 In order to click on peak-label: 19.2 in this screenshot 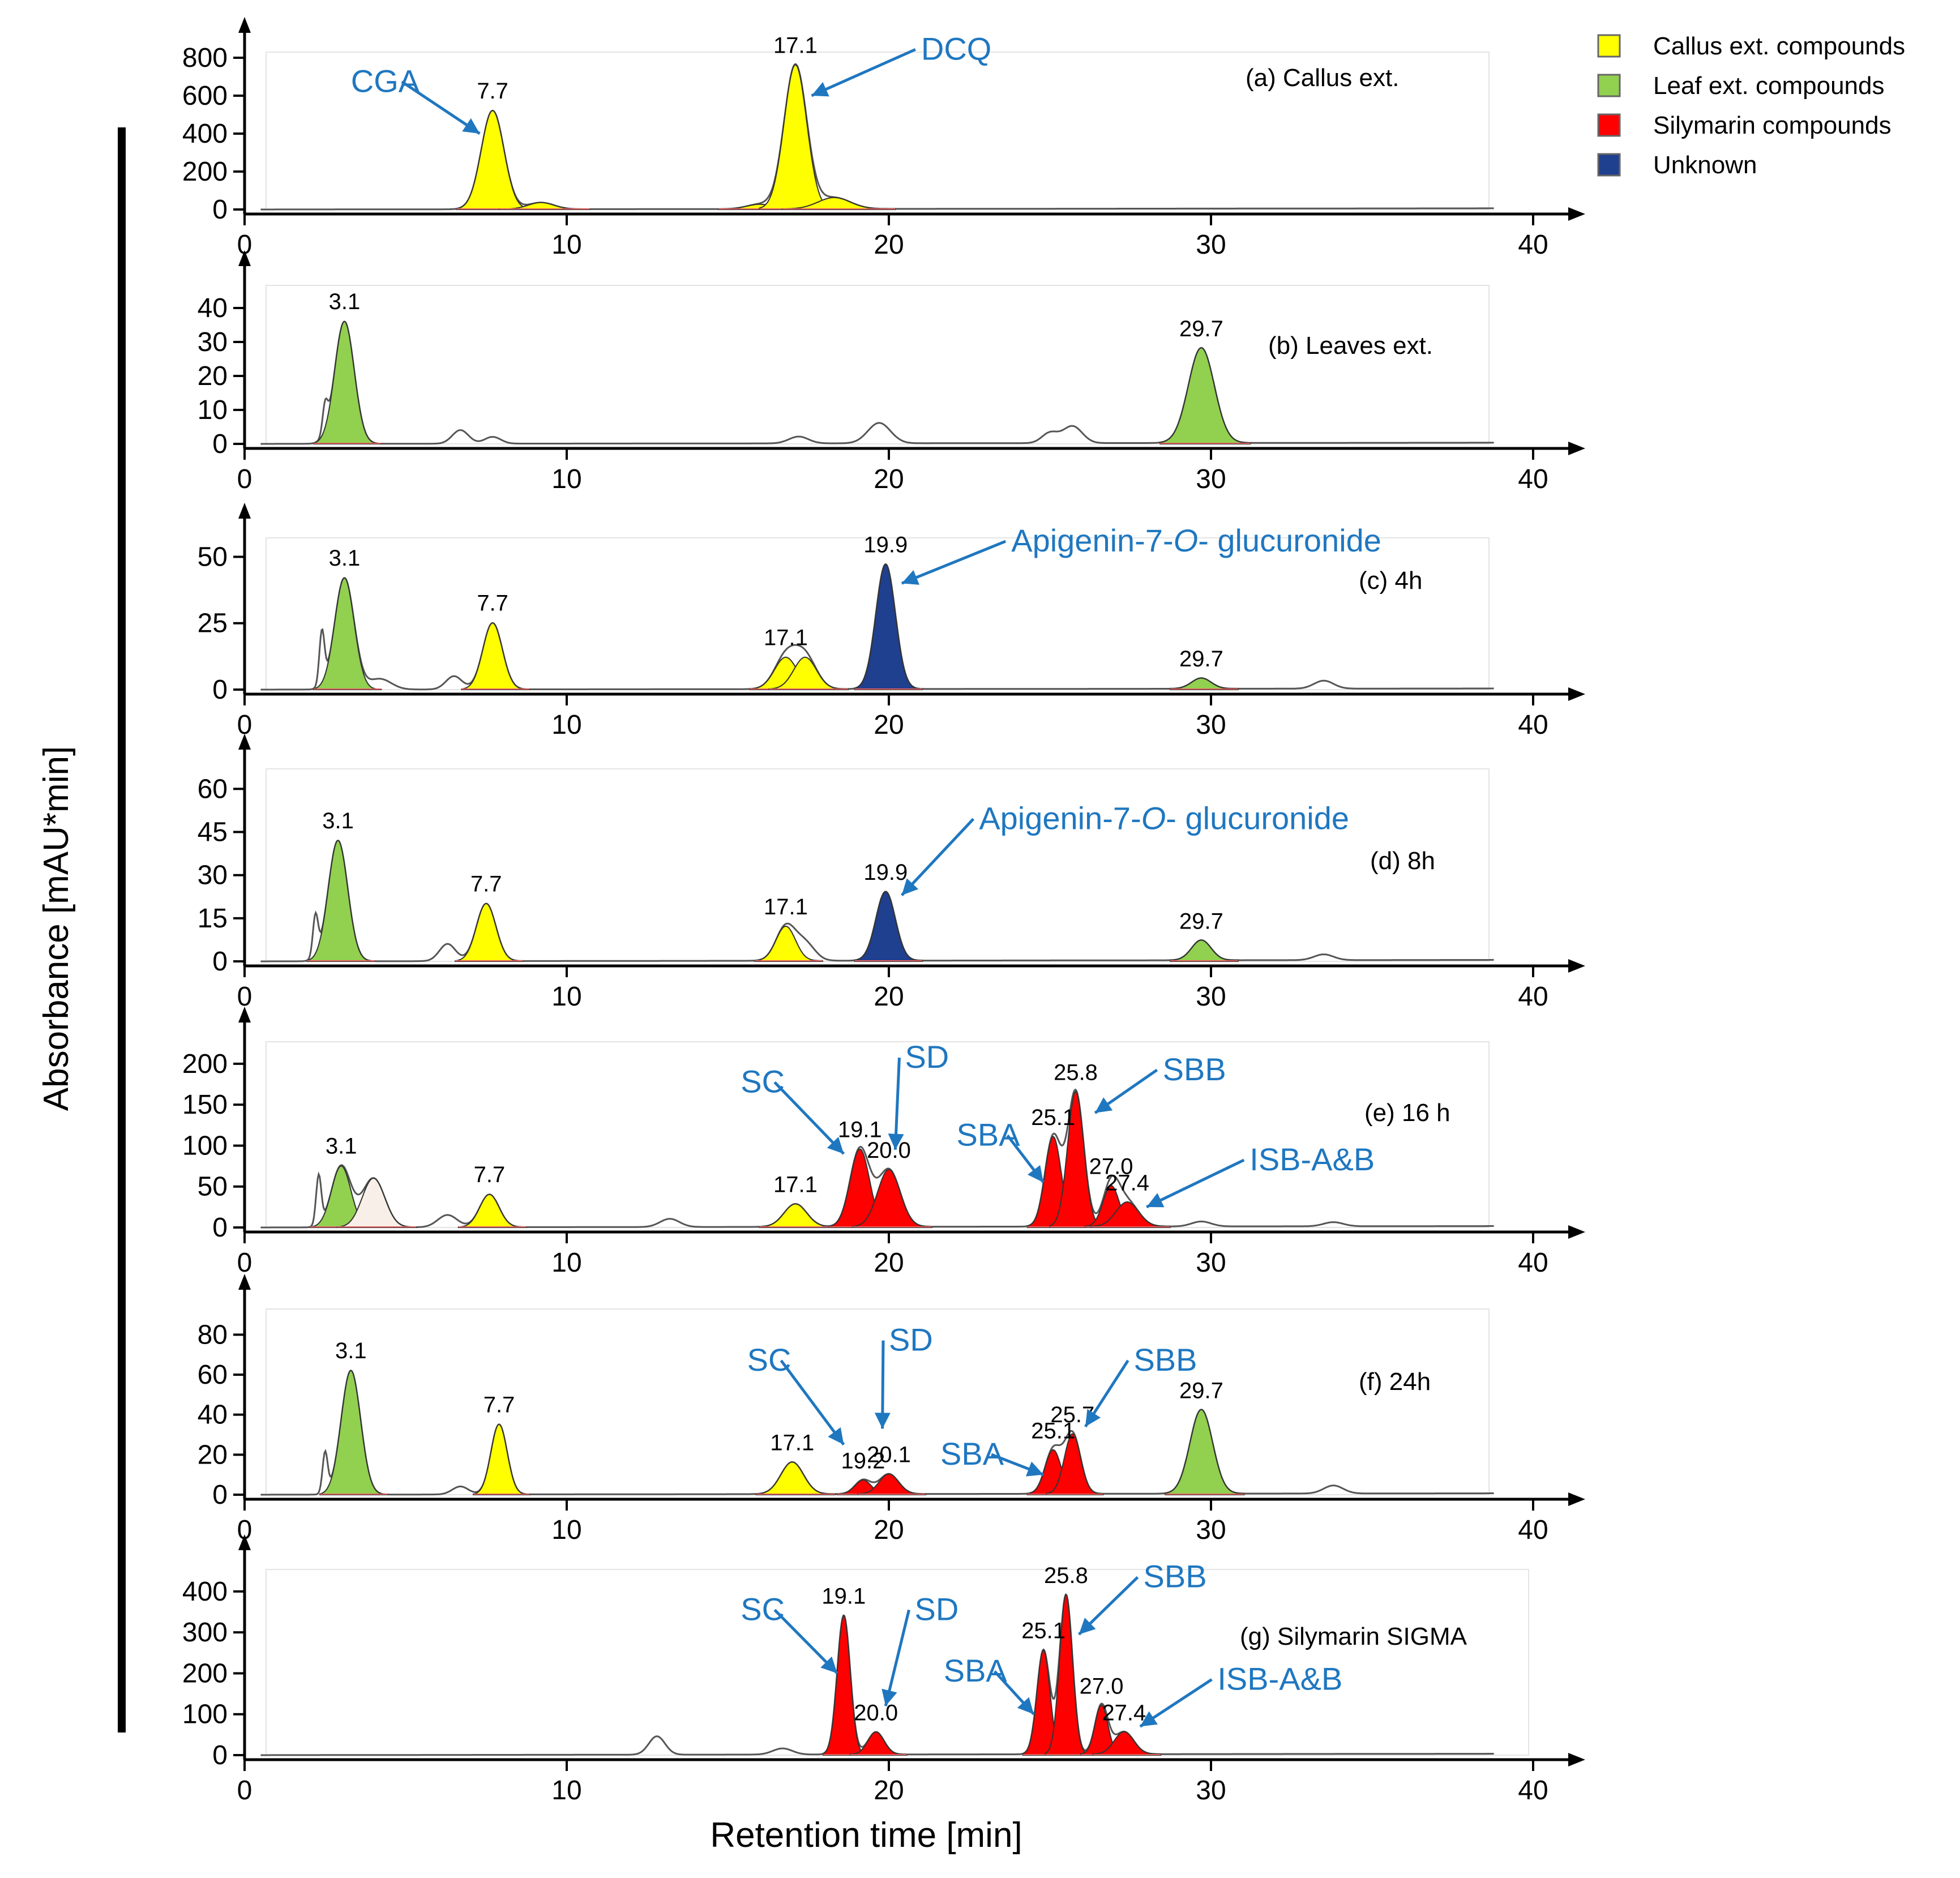, I will do `click(863, 1460)`.